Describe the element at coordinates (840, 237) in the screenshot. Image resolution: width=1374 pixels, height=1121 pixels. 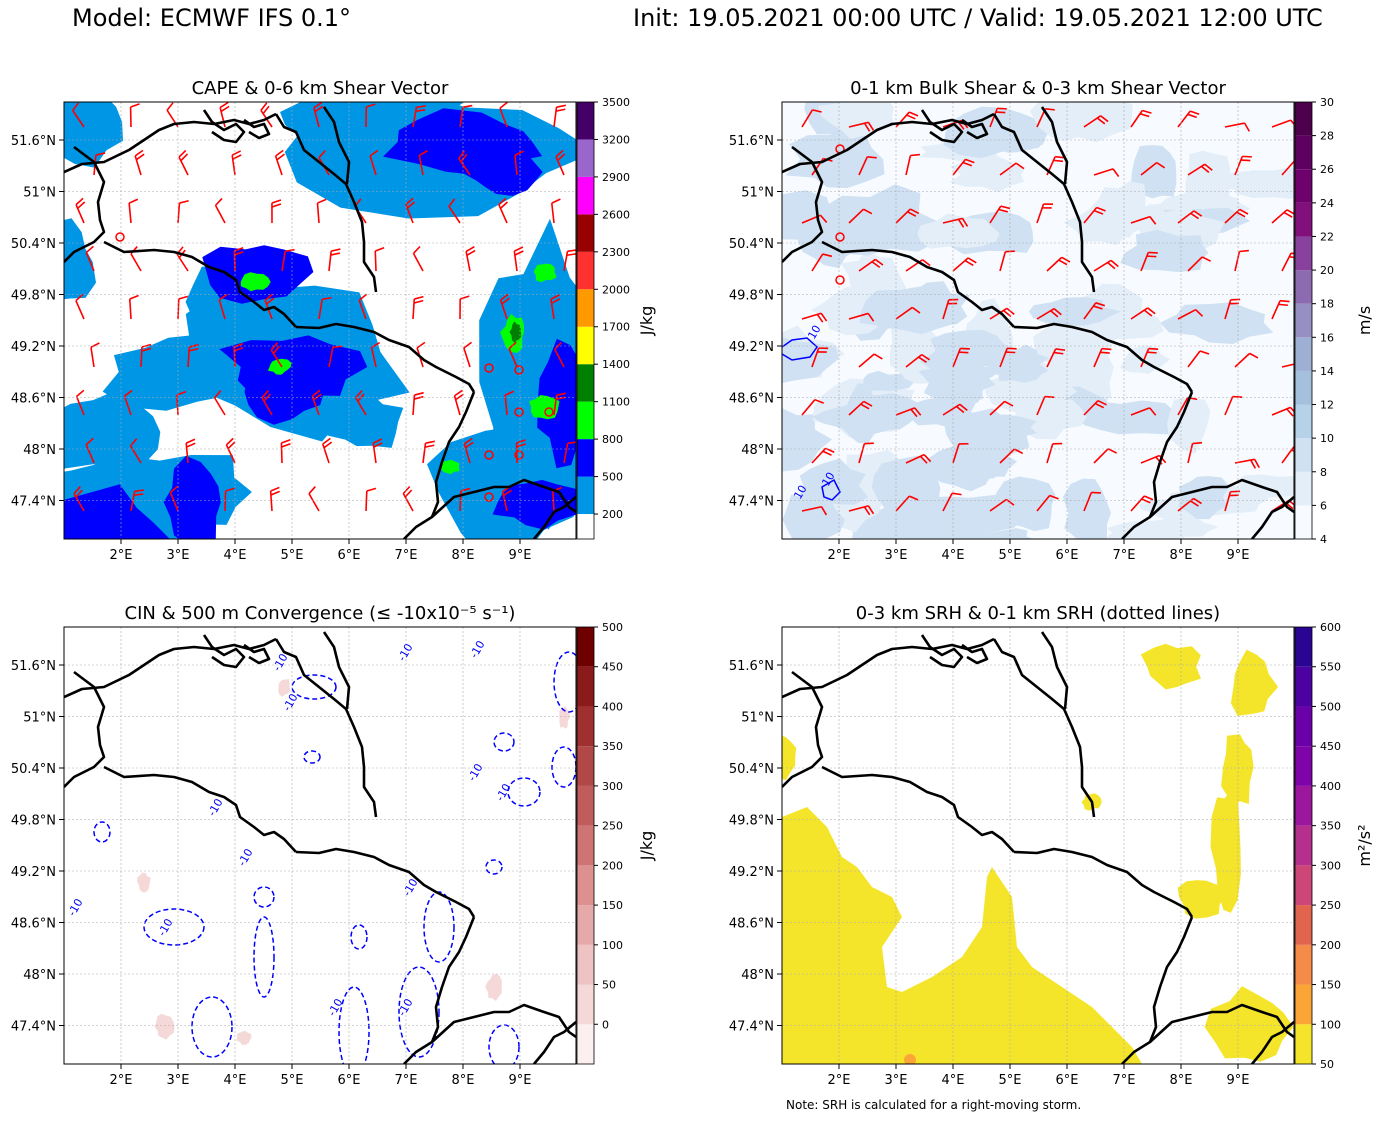
I see `storm-marker` at that location.